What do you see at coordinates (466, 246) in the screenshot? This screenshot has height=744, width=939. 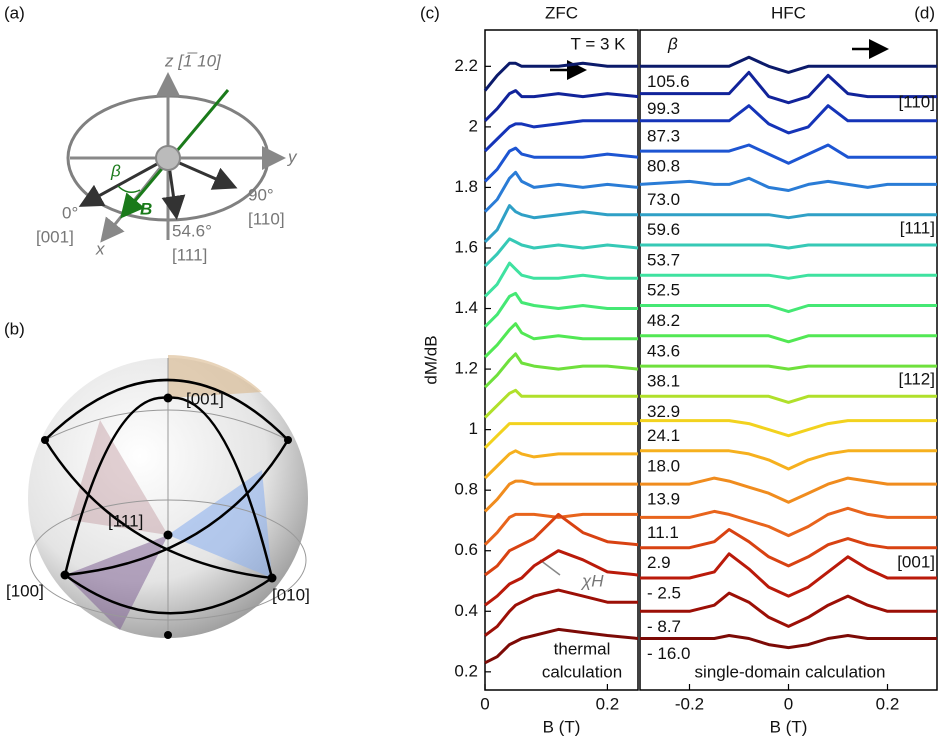 I see `y-tick-label: 1.6` at bounding box center [466, 246].